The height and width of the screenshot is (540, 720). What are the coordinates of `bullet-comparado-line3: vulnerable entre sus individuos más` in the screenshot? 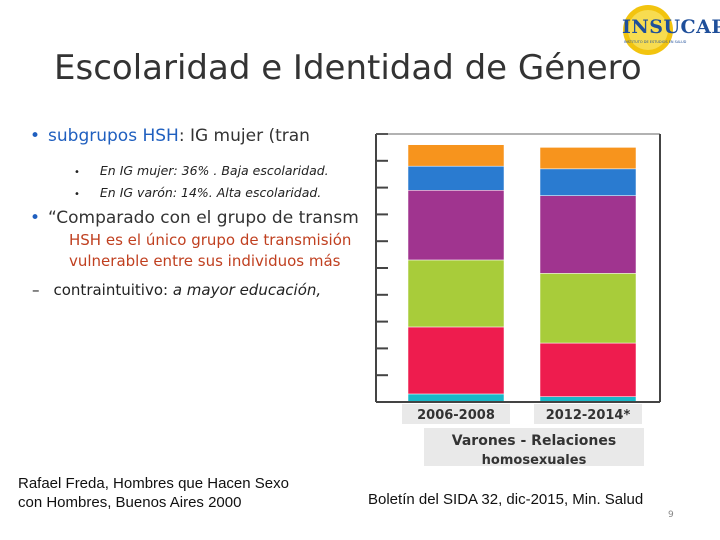 It's located at (205, 261).